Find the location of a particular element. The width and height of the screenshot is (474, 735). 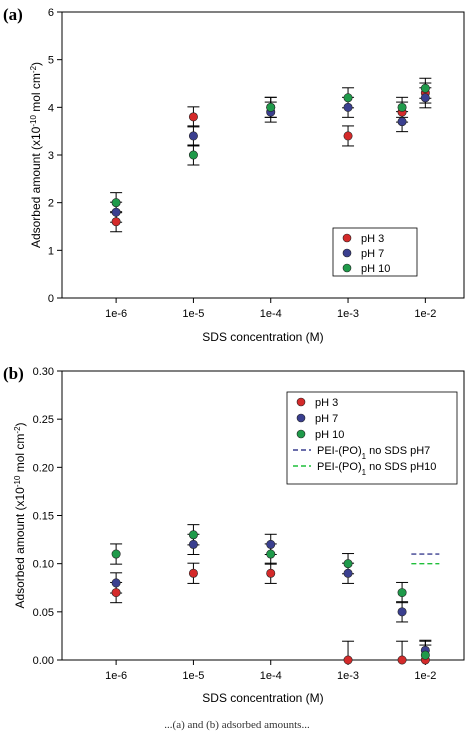

y-tick-label: 0.25 is located at coordinates (43, 420).